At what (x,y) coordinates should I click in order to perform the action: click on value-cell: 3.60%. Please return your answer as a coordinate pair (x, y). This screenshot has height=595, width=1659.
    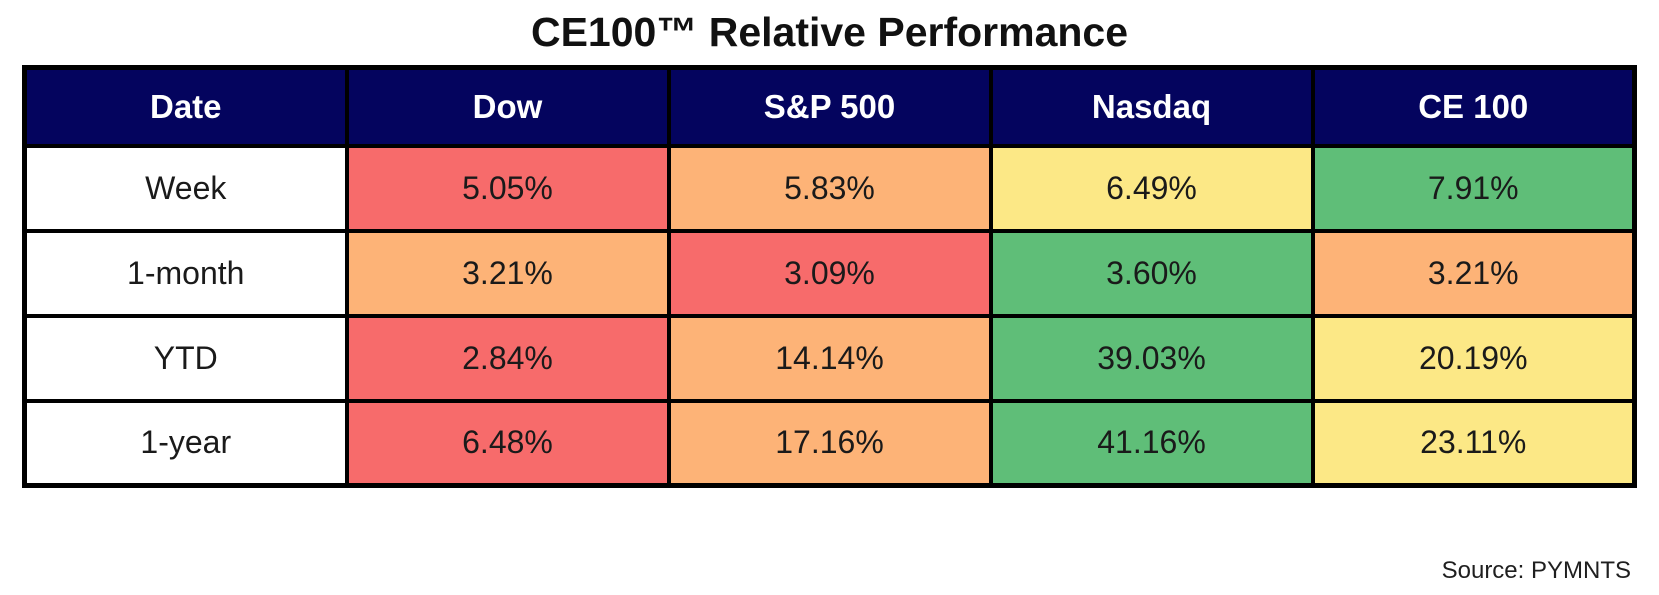
    Looking at the image, I should click on (1151, 273).